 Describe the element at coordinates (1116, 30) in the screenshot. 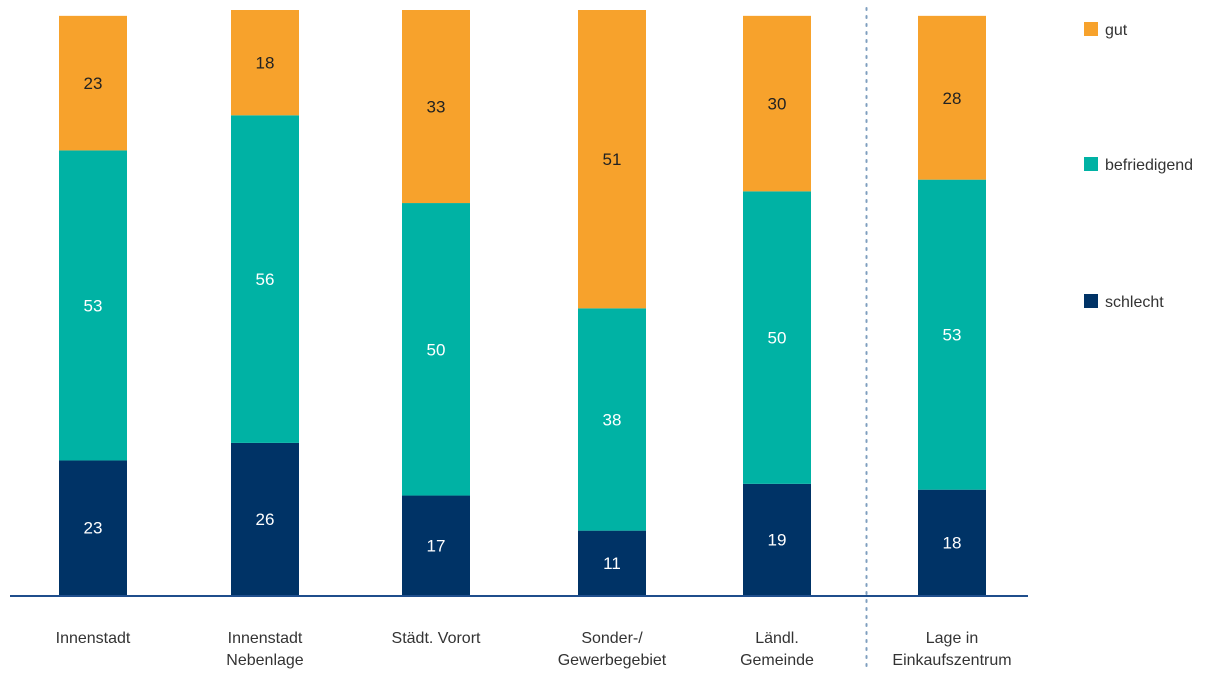

I see `legend-label-gut: gut` at that location.